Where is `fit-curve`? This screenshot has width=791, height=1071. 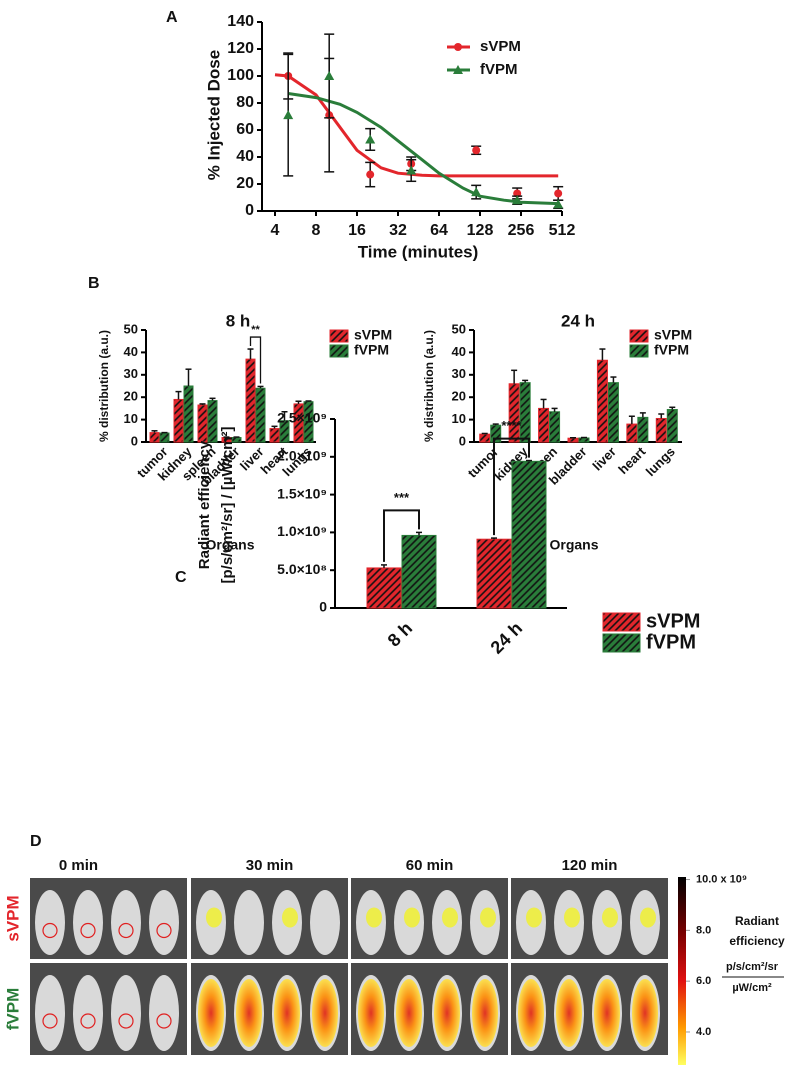
fit-curve is located at coordinates (416, 125).